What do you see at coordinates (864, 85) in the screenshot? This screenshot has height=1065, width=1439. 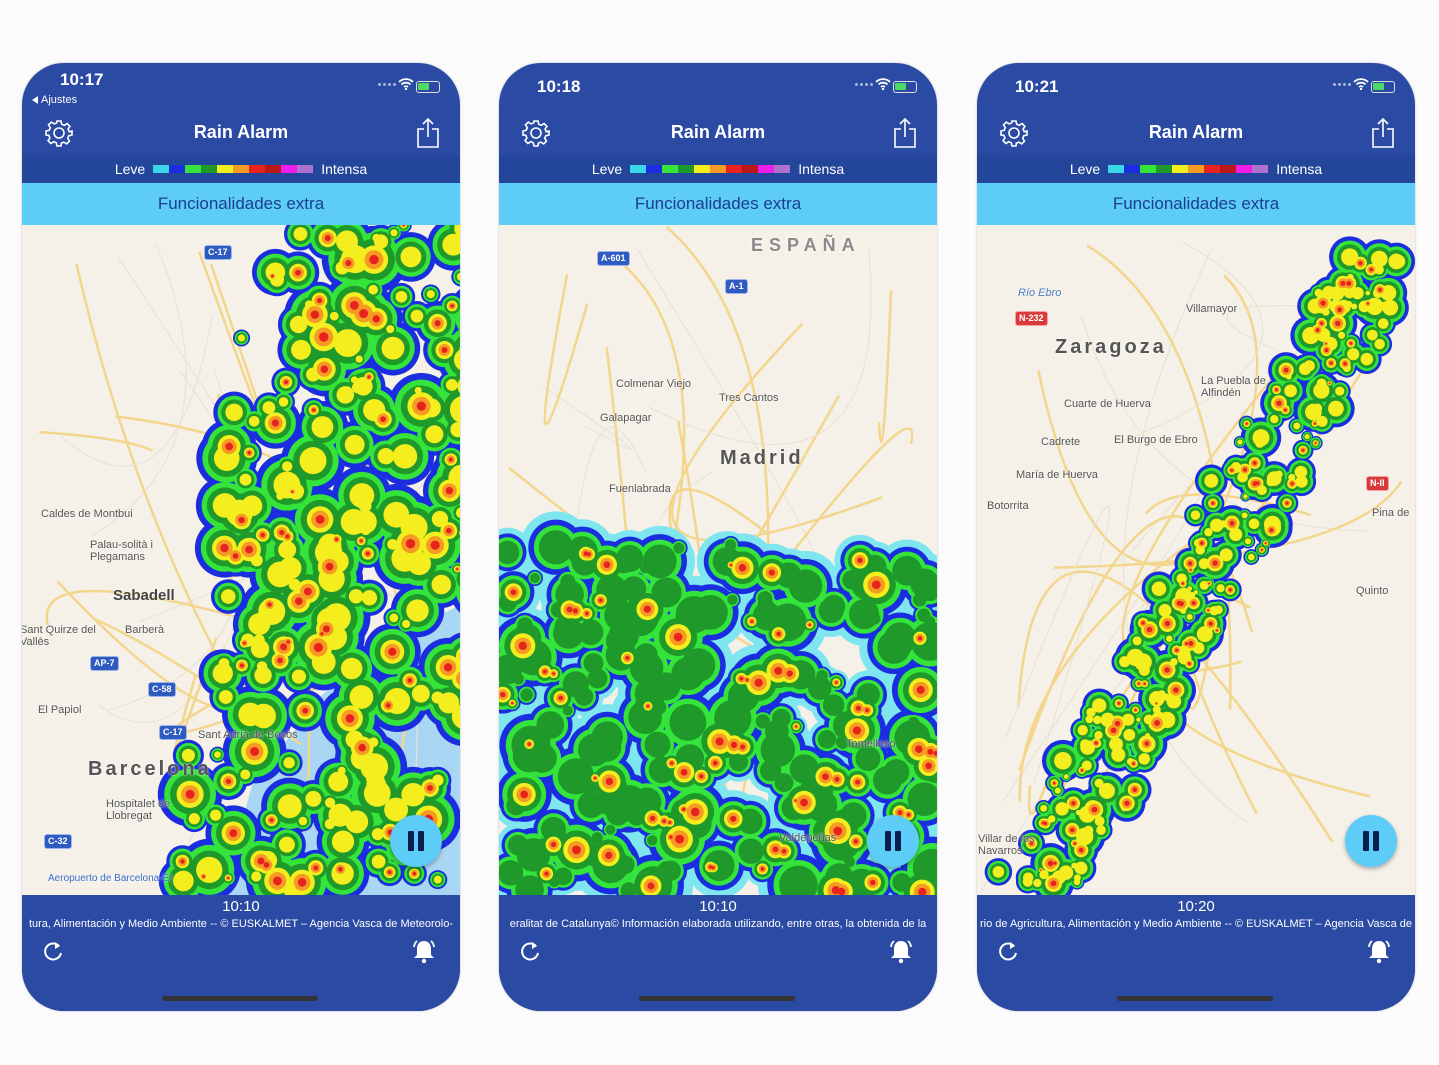 I see `cellular-signal-icon` at bounding box center [864, 85].